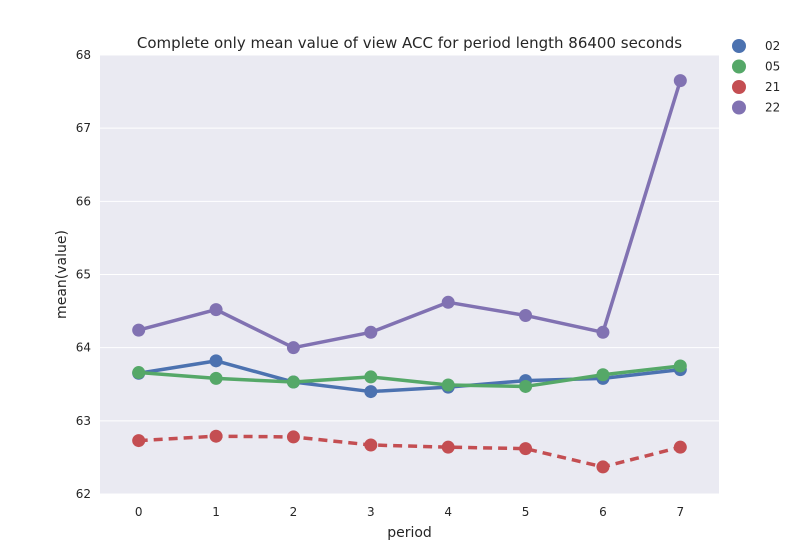 Image resolution: width=800 pixels, height=555 pixels. I want to click on x-tick-label: 7, so click(680, 512).